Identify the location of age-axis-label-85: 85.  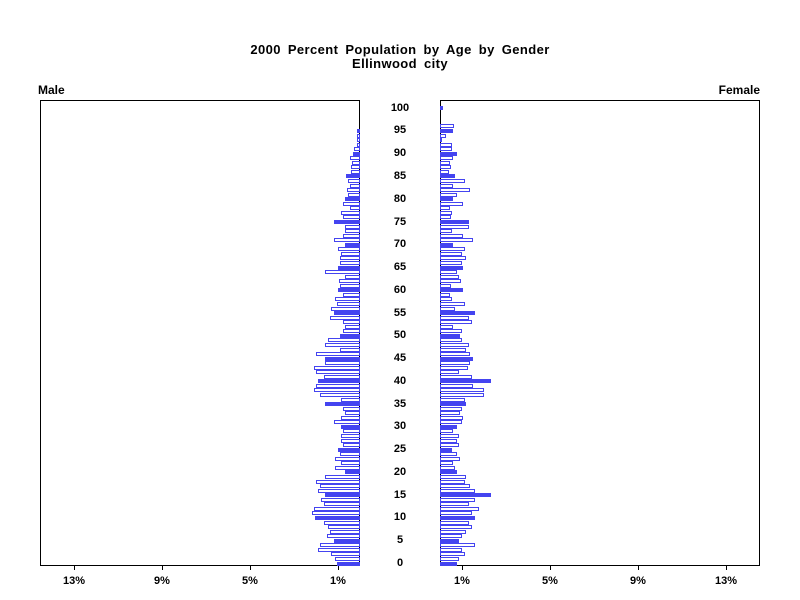
(400, 176).